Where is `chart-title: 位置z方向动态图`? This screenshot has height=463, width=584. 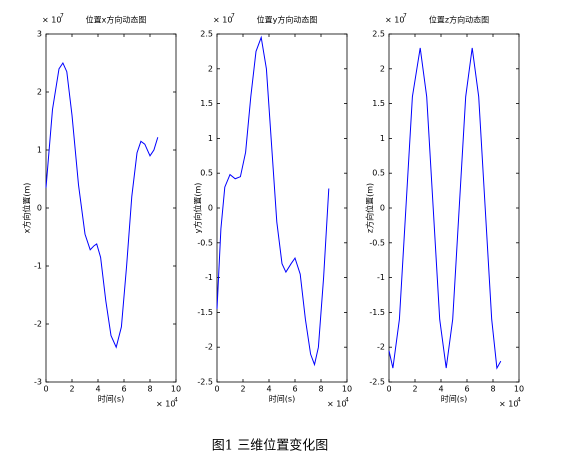
chart-title: 位置z方向动态图 is located at coordinates (459, 20).